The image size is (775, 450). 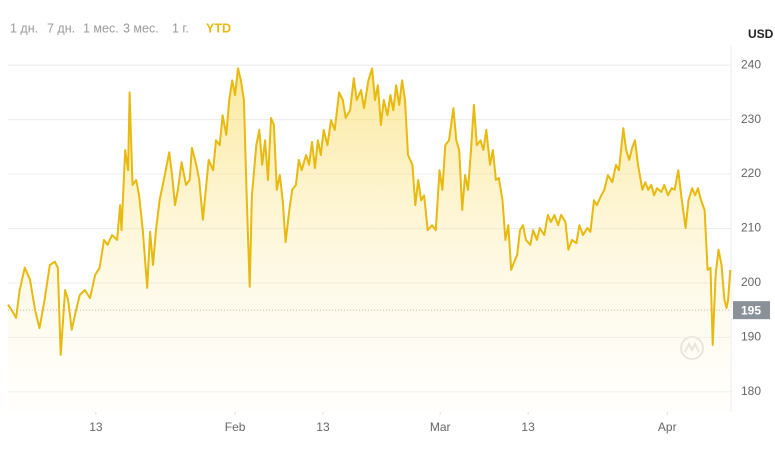 I want to click on y-tick-label: 200, so click(x=751, y=282).